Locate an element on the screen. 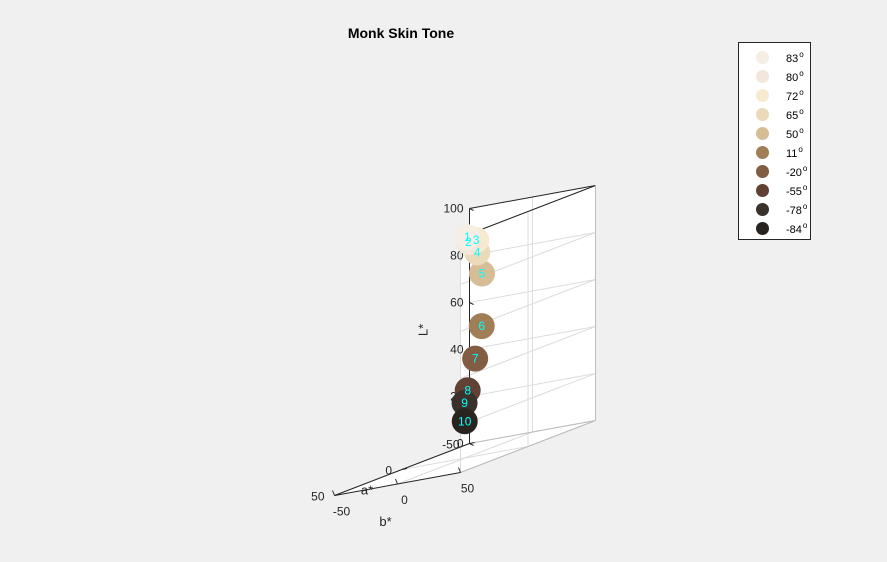 This screenshot has height=562, width=887. legend-value: -20 is located at coordinates (794, 173).